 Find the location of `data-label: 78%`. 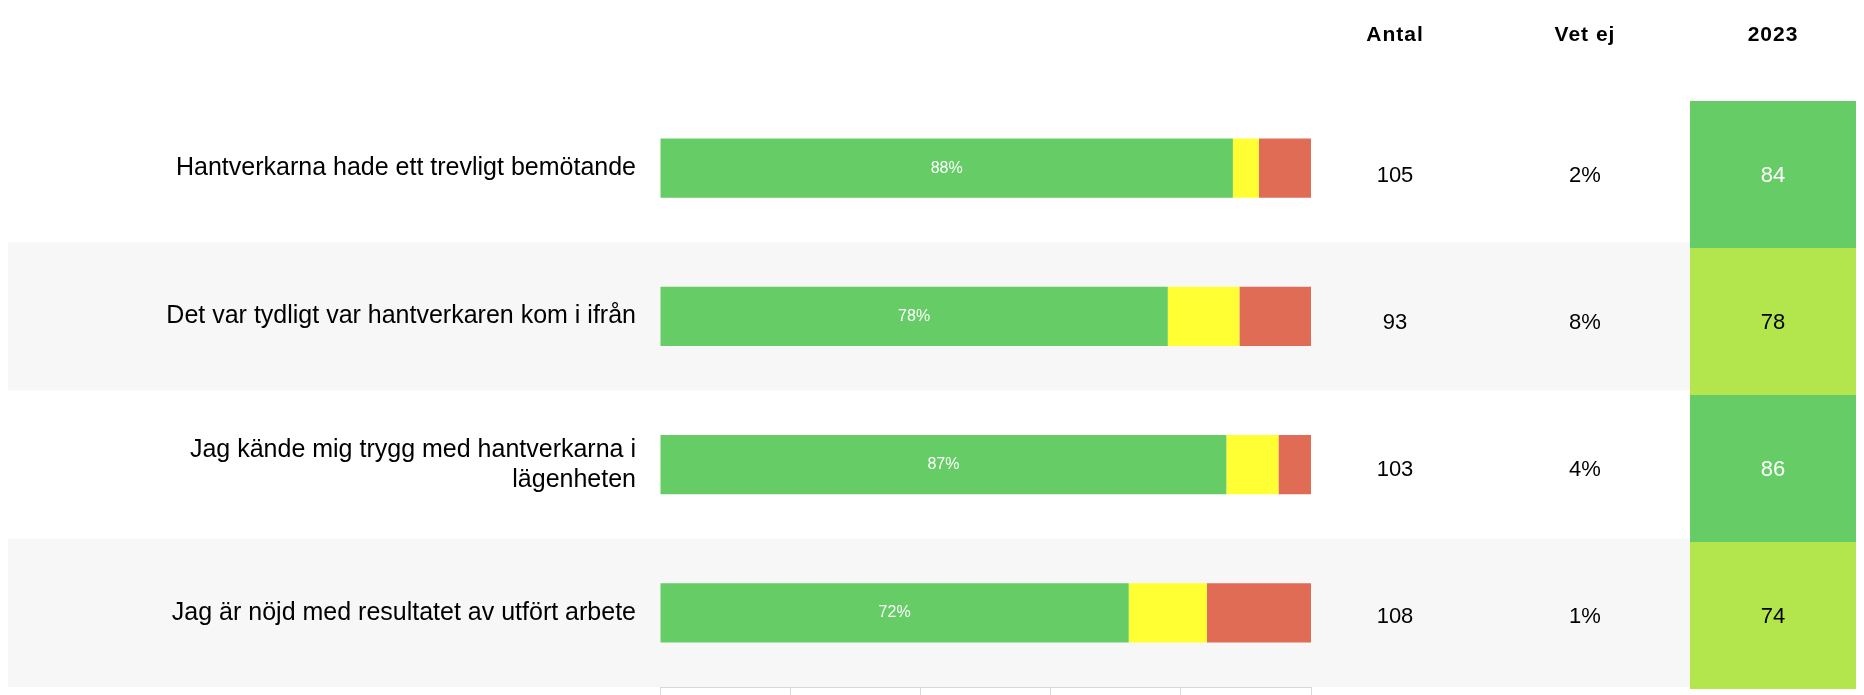

data-label: 78% is located at coordinates (914, 315).